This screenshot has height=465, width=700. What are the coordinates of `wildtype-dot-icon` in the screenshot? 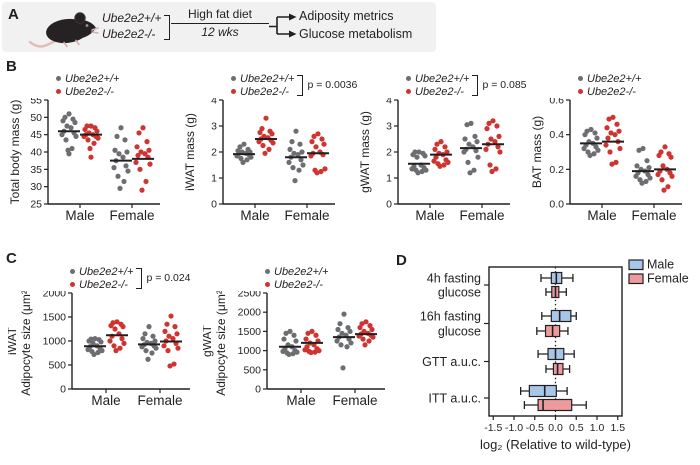 It's located at (267, 271).